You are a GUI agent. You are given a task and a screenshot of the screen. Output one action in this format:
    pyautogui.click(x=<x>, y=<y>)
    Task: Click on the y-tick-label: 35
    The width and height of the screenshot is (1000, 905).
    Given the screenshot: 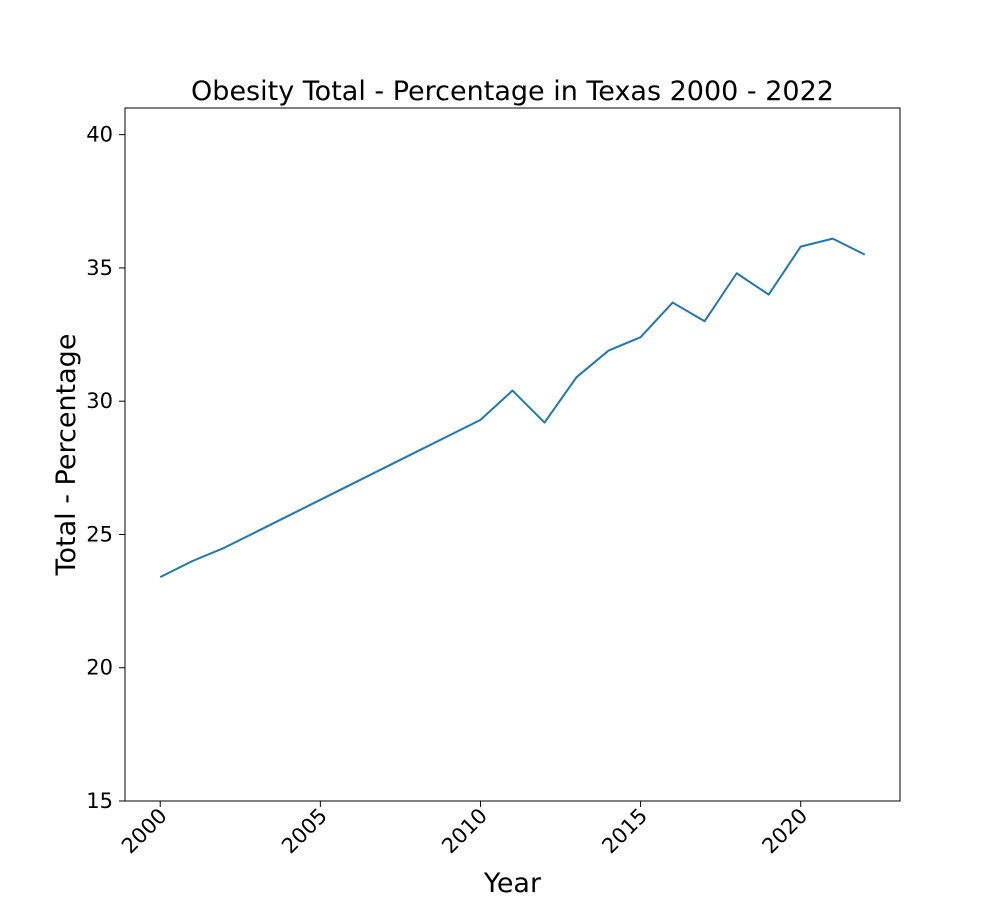 What is the action you would take?
    pyautogui.click(x=99, y=268)
    